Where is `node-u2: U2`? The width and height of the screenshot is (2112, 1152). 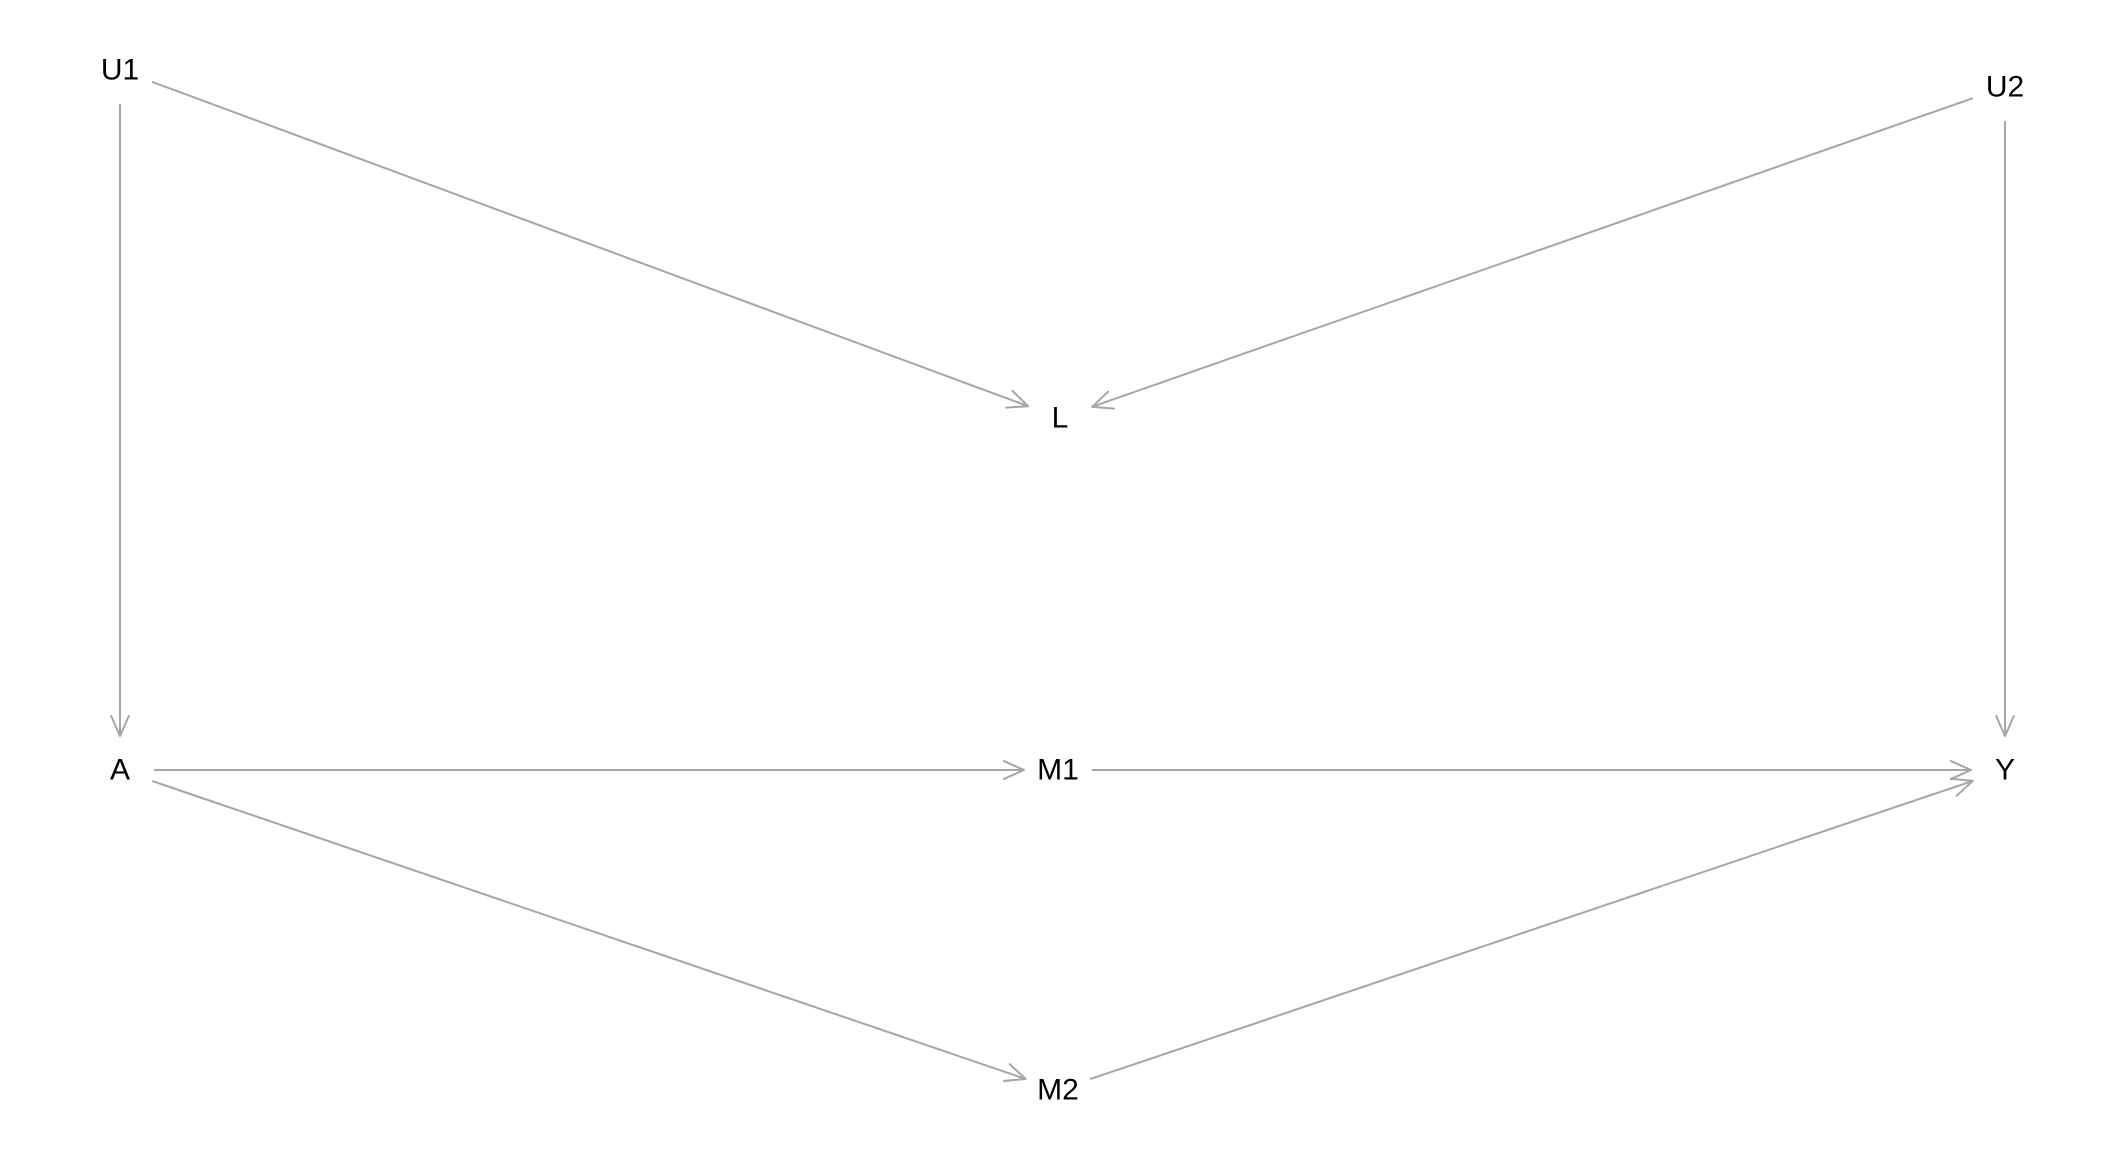
node-u2: U2 is located at coordinates (2005, 87).